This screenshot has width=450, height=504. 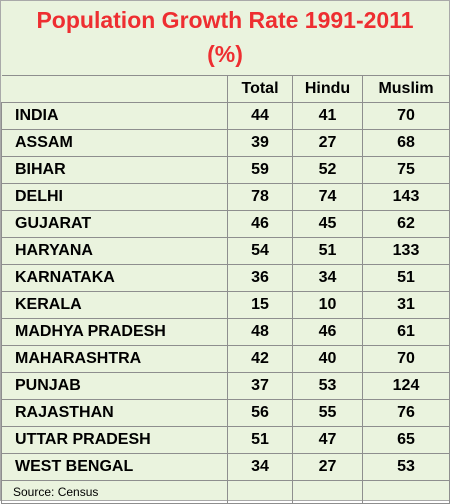 What do you see at coordinates (260, 197) in the screenshot?
I see `total-cell: 78` at bounding box center [260, 197].